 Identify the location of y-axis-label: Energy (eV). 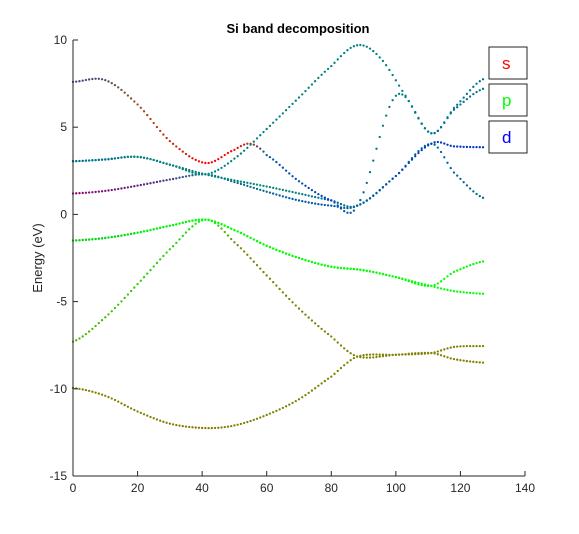
(37, 257).